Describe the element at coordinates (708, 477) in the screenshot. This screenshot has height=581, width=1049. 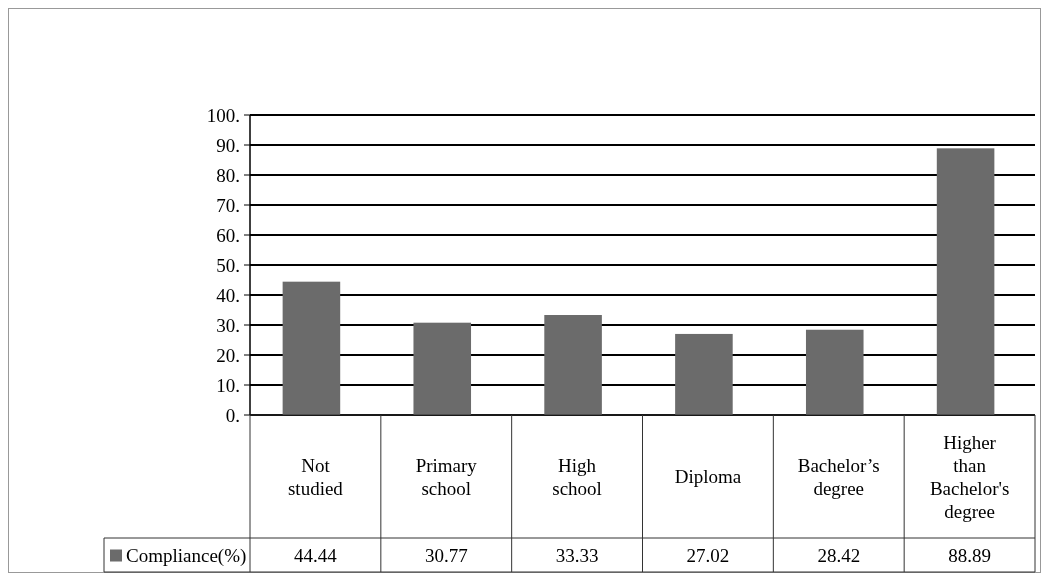
I see `x-tick-label: Diploma` at that location.